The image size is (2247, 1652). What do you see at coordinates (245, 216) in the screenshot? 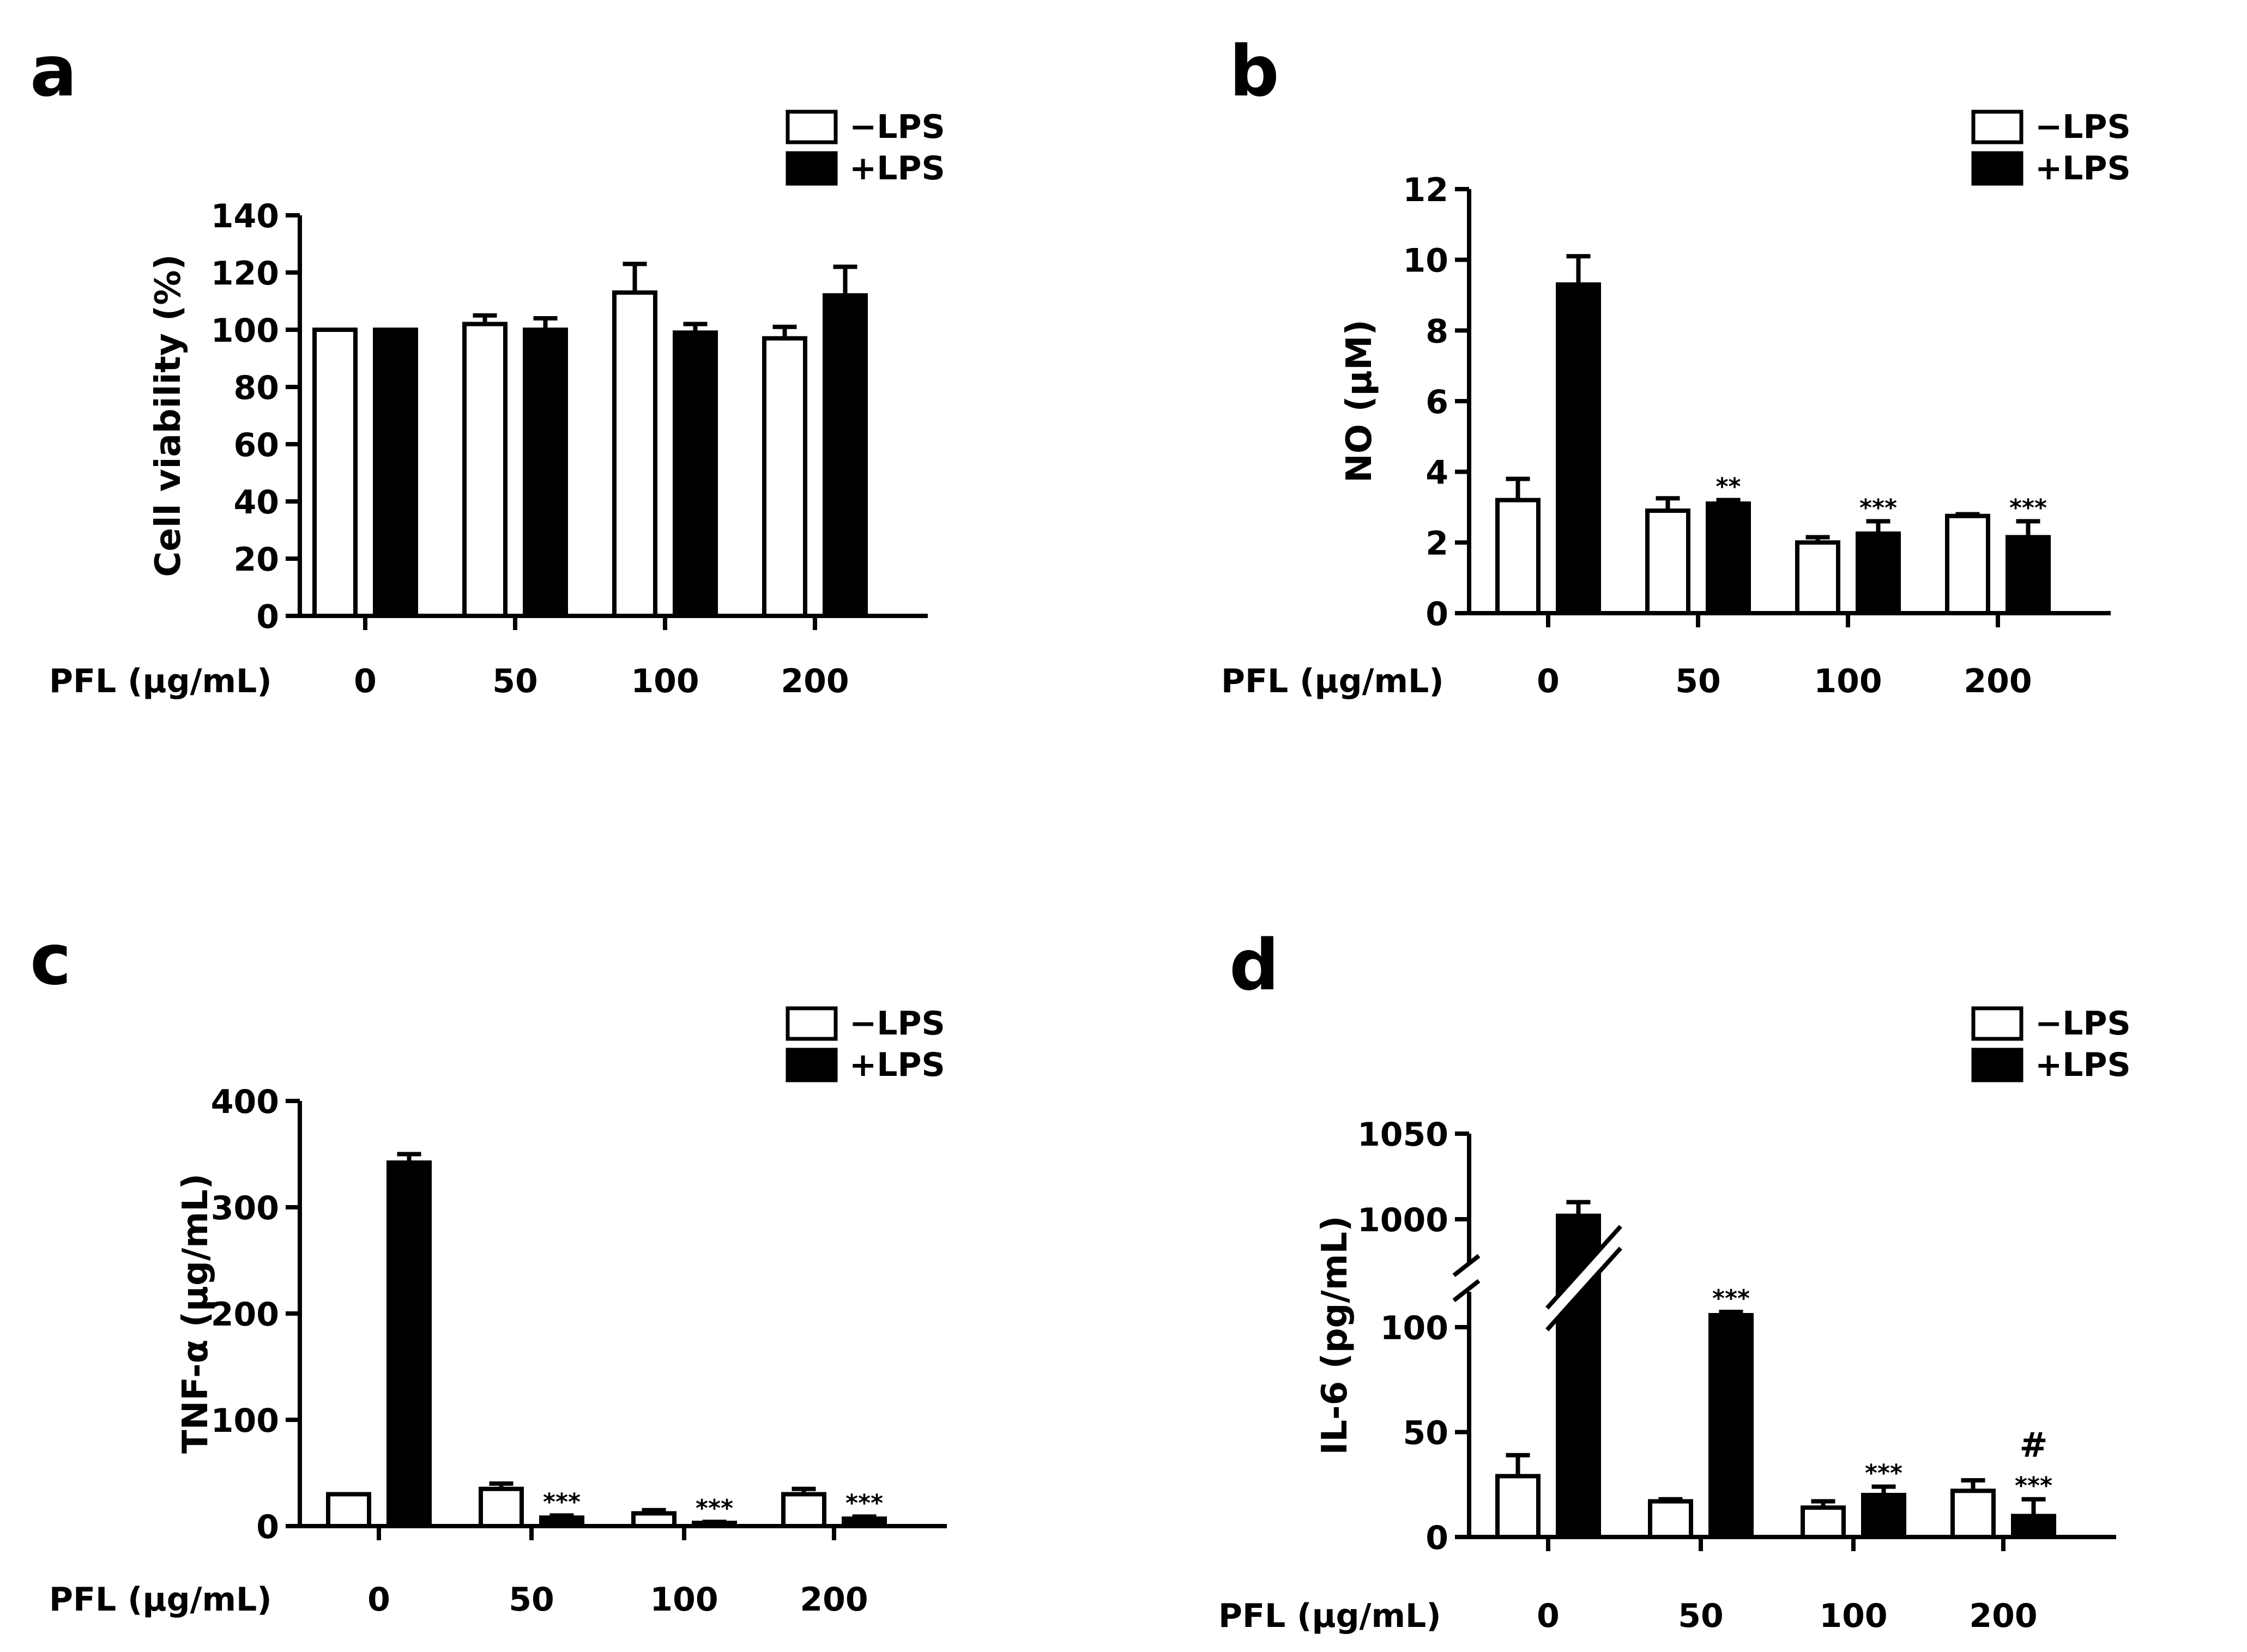
I see `y-tick-label: 140` at bounding box center [245, 216].